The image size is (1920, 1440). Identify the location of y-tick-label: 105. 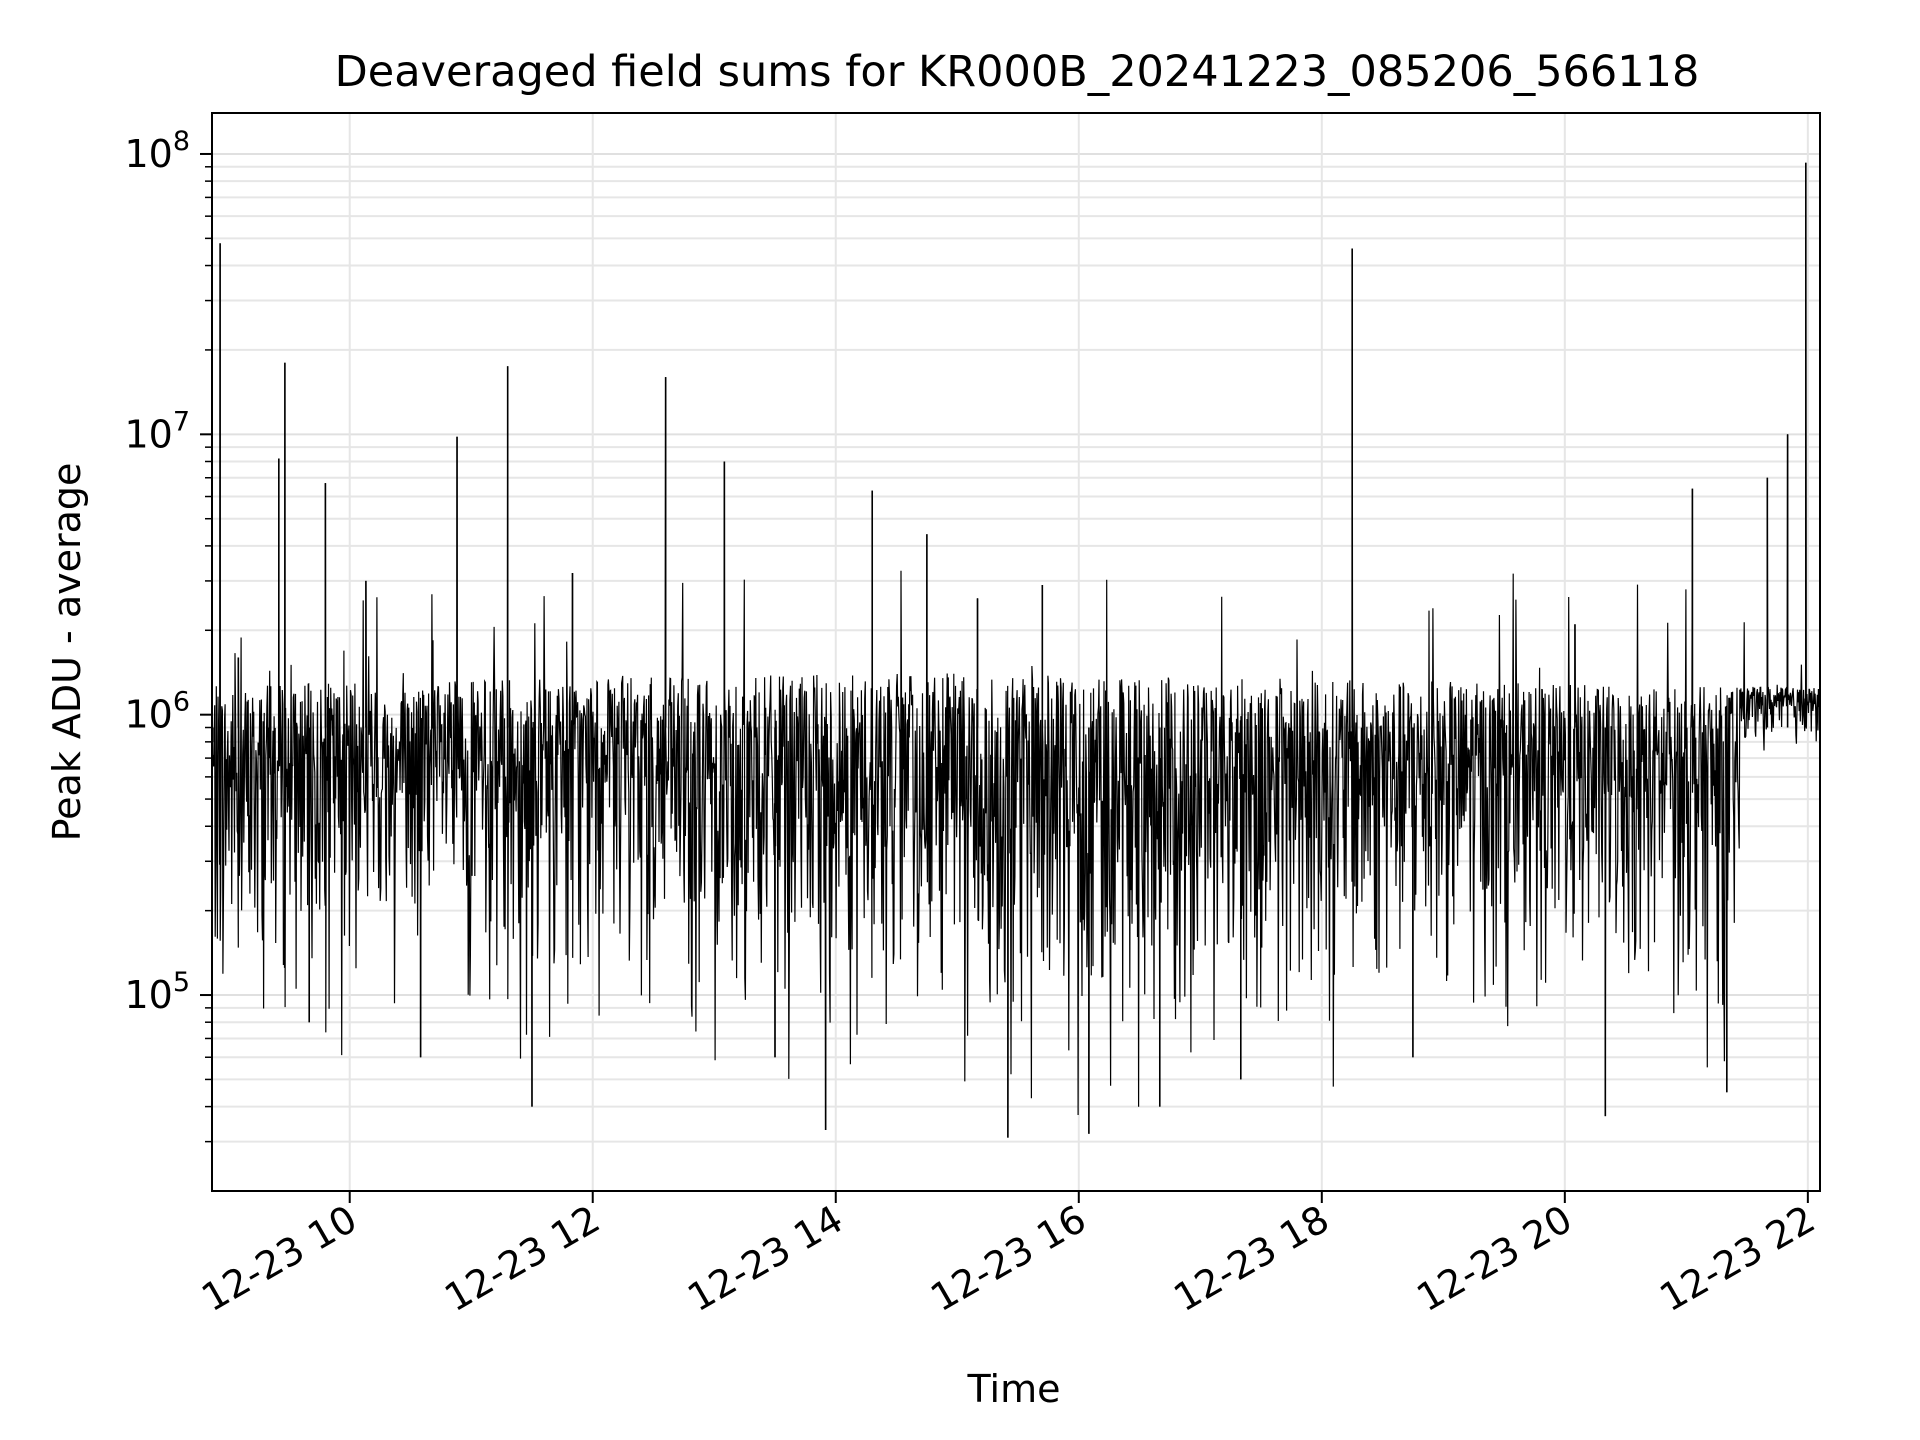
(157, 992).